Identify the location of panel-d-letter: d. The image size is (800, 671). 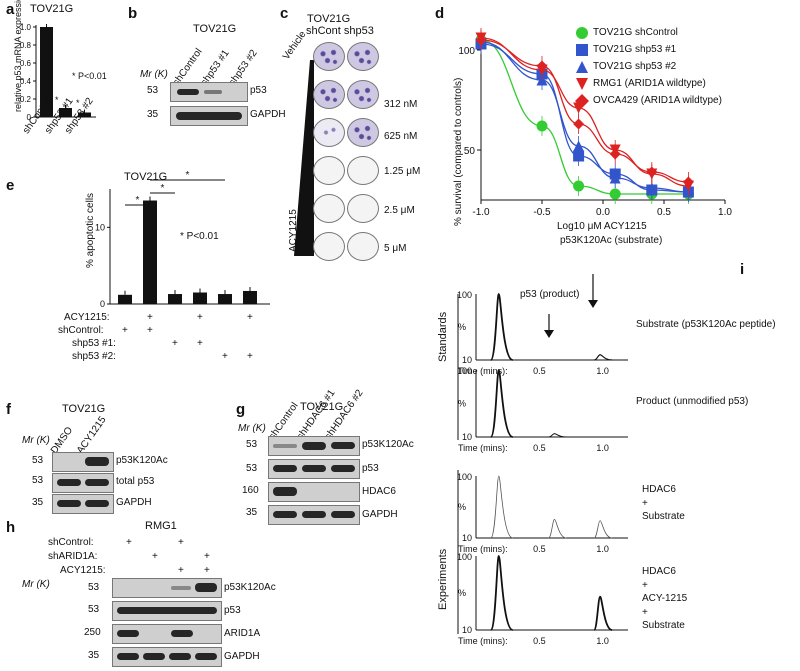
(440, 13).